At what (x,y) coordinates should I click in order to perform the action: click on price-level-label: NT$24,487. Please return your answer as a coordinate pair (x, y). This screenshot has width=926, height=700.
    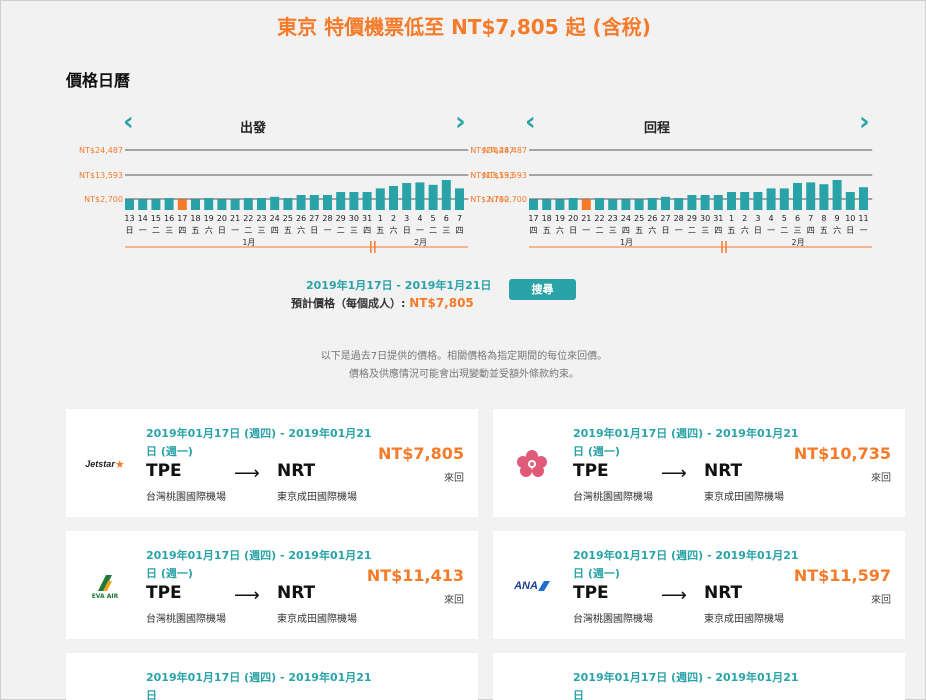
    Looking at the image, I should click on (492, 150).